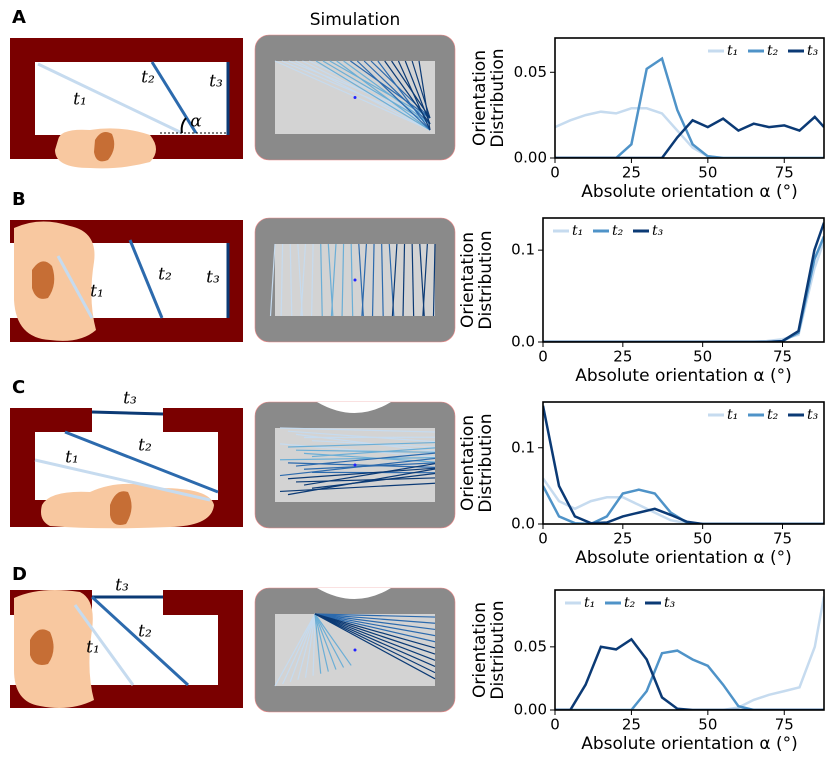 This screenshot has width=826, height=762. What do you see at coordinates (468, 280) in the screenshot?
I see `y-axis-label: Orientation` at bounding box center [468, 280].